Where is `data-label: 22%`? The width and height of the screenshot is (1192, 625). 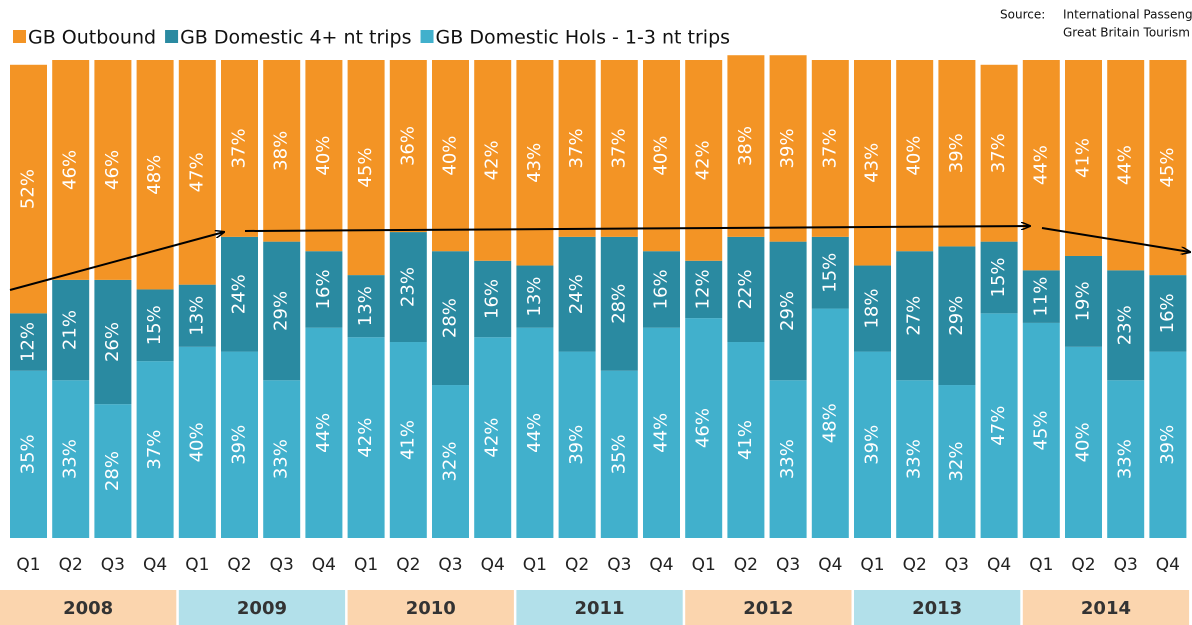
data-label: 22% is located at coordinates (745, 289).